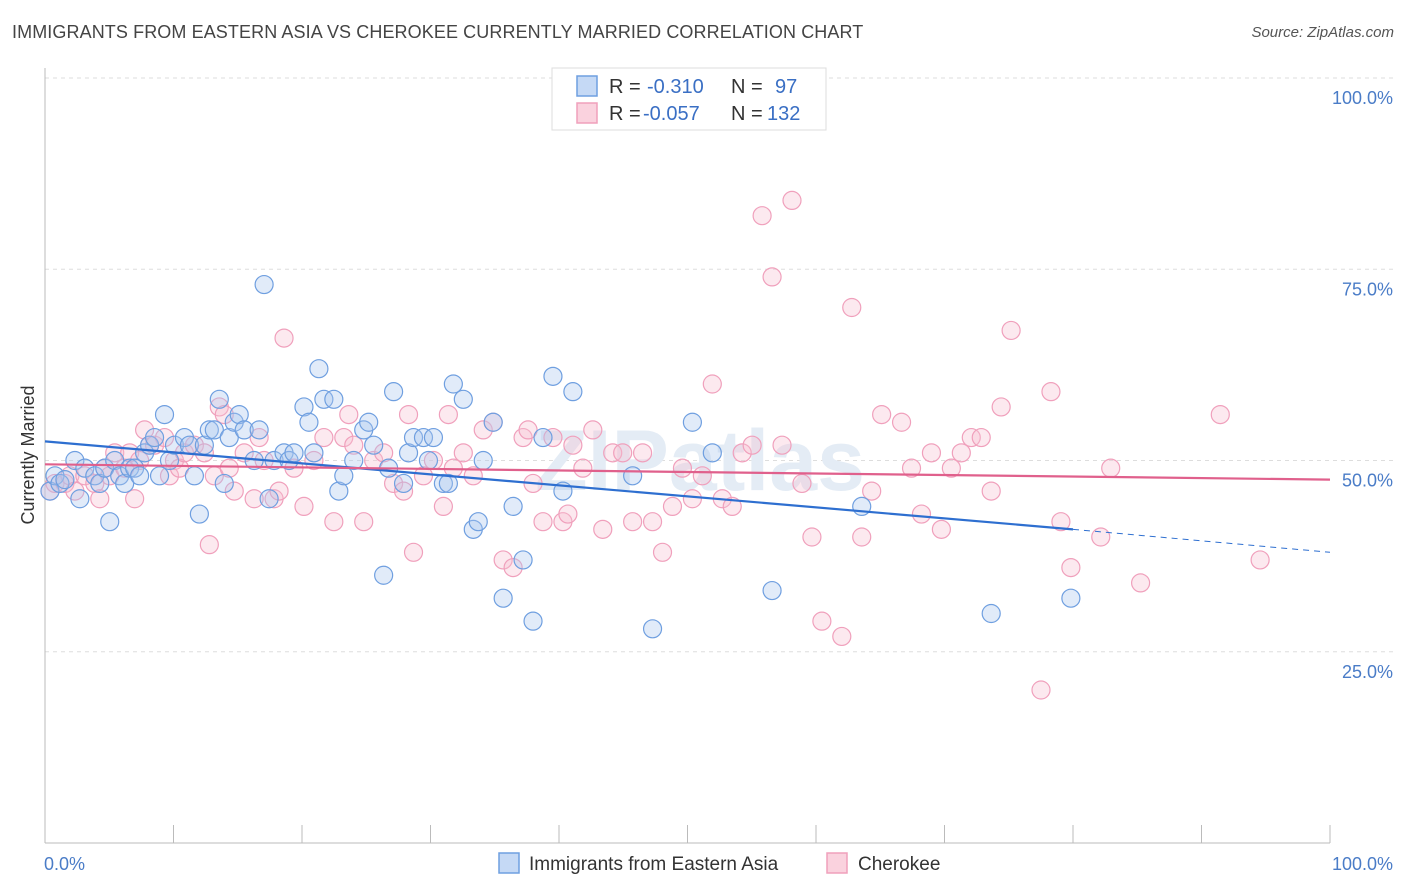 The image size is (1406, 892). Describe the element at coordinates (786, 87) in the screenshot. I see `legend-n-value-1: 97` at that location.